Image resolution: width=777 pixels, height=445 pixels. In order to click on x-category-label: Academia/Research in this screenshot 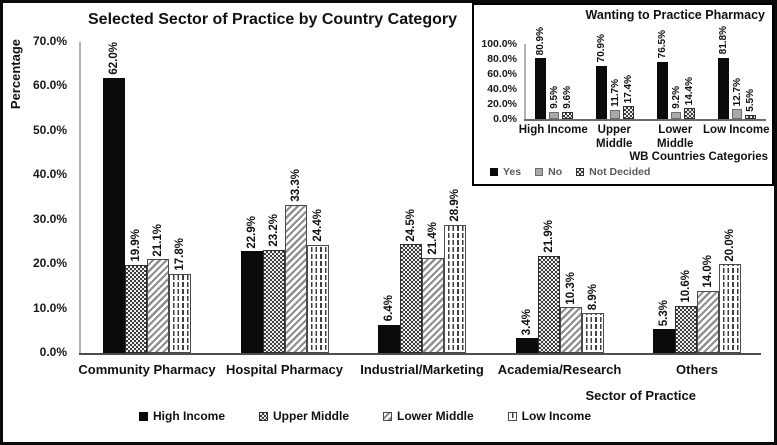, I will do `click(560, 369)`.